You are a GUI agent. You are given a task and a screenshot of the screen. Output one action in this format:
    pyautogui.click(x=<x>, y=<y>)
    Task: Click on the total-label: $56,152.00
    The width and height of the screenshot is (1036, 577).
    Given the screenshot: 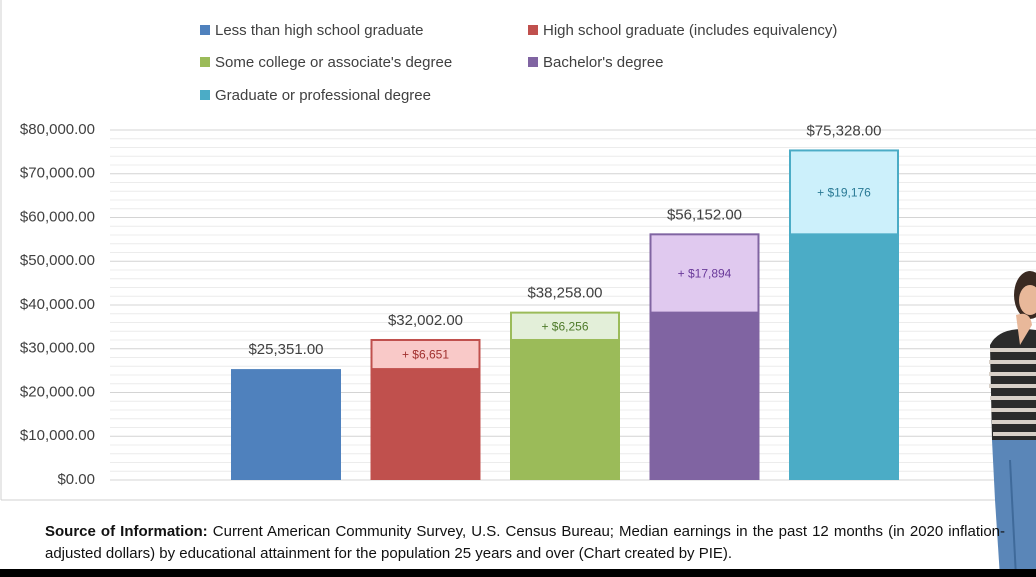 What is the action you would take?
    pyautogui.click(x=704, y=214)
    